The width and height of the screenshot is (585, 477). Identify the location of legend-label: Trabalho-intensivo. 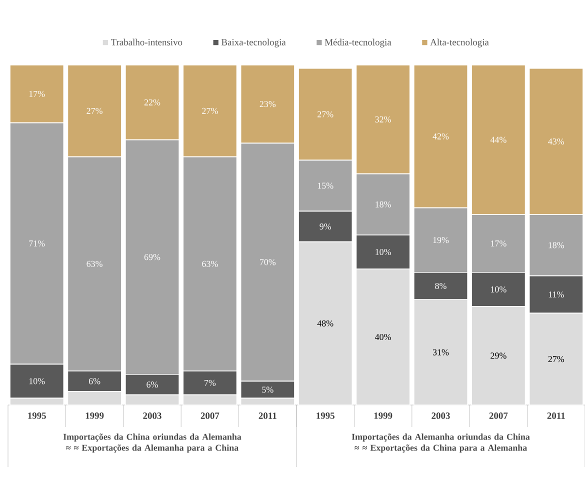
(146, 42).